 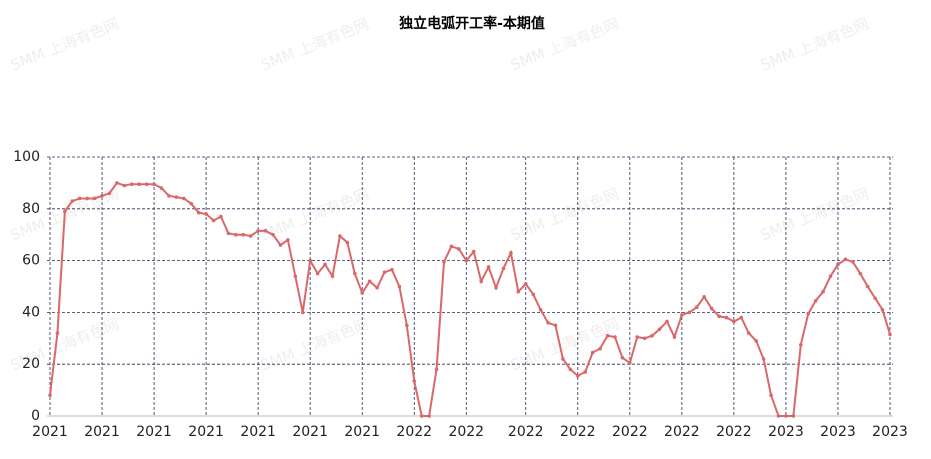 I want to click on y-tick-label: 100, so click(x=26, y=157).